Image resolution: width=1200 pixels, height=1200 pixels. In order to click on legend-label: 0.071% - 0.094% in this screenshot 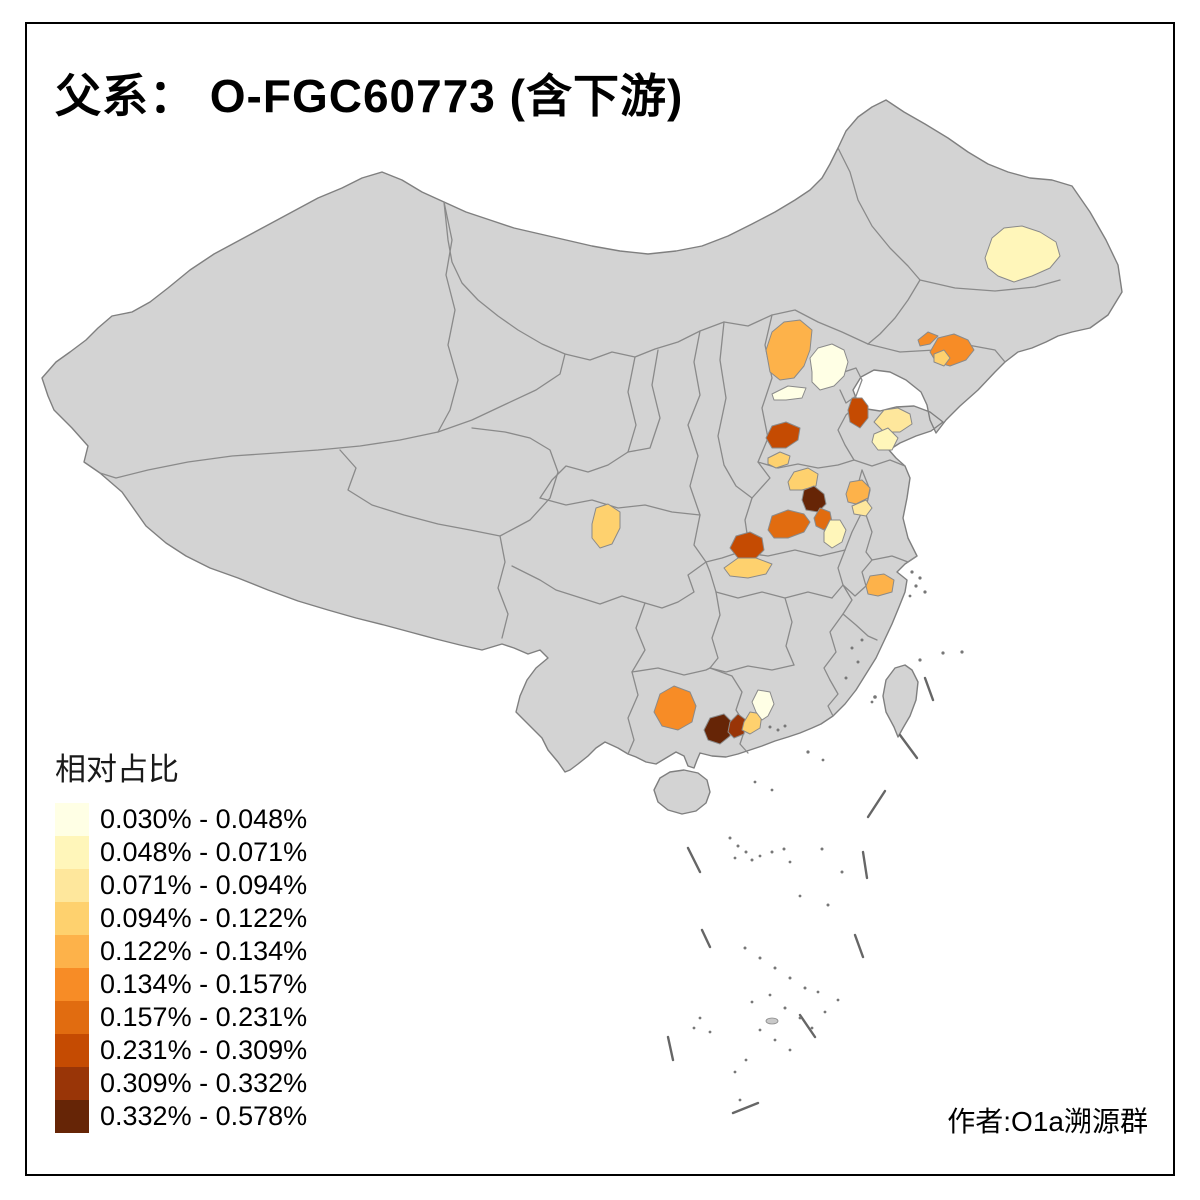, I will do `click(204, 885)`.